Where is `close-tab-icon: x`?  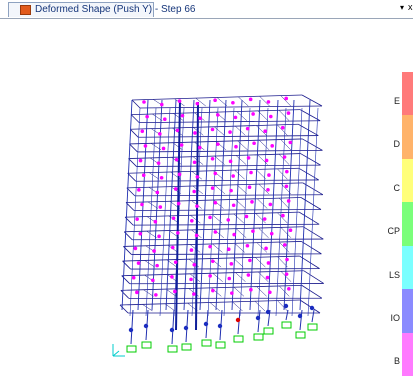
close-tab-icon: x is located at coordinates (410, 7).